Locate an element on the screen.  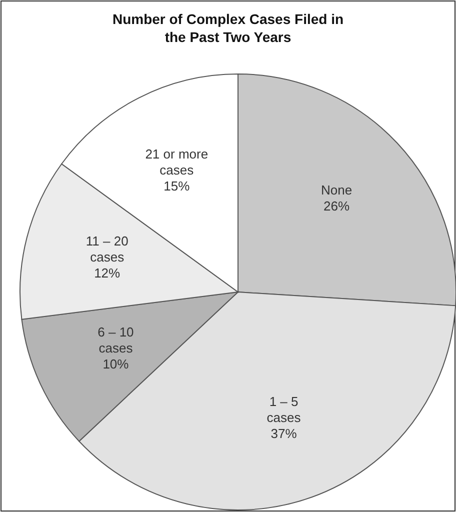
data-label: 10% is located at coordinates (116, 364).